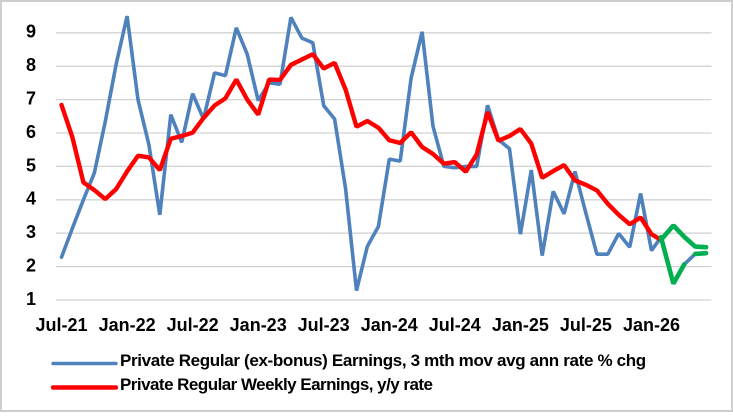 The width and height of the screenshot is (733, 417). I want to click on svg-text: Jul-22, so click(193, 325).